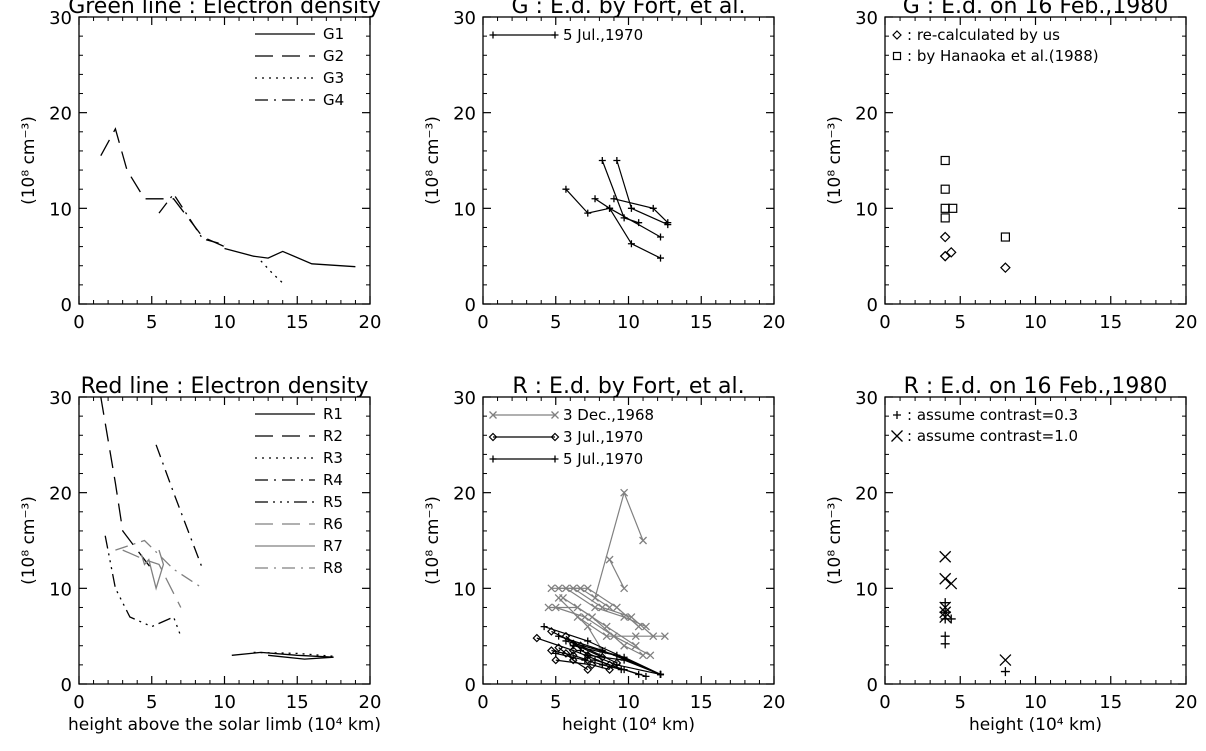 The height and width of the screenshot is (751, 1206). I want to click on legend: R1 R2 R3 R4 R5 R6 R7 R8, so click(299, 491).